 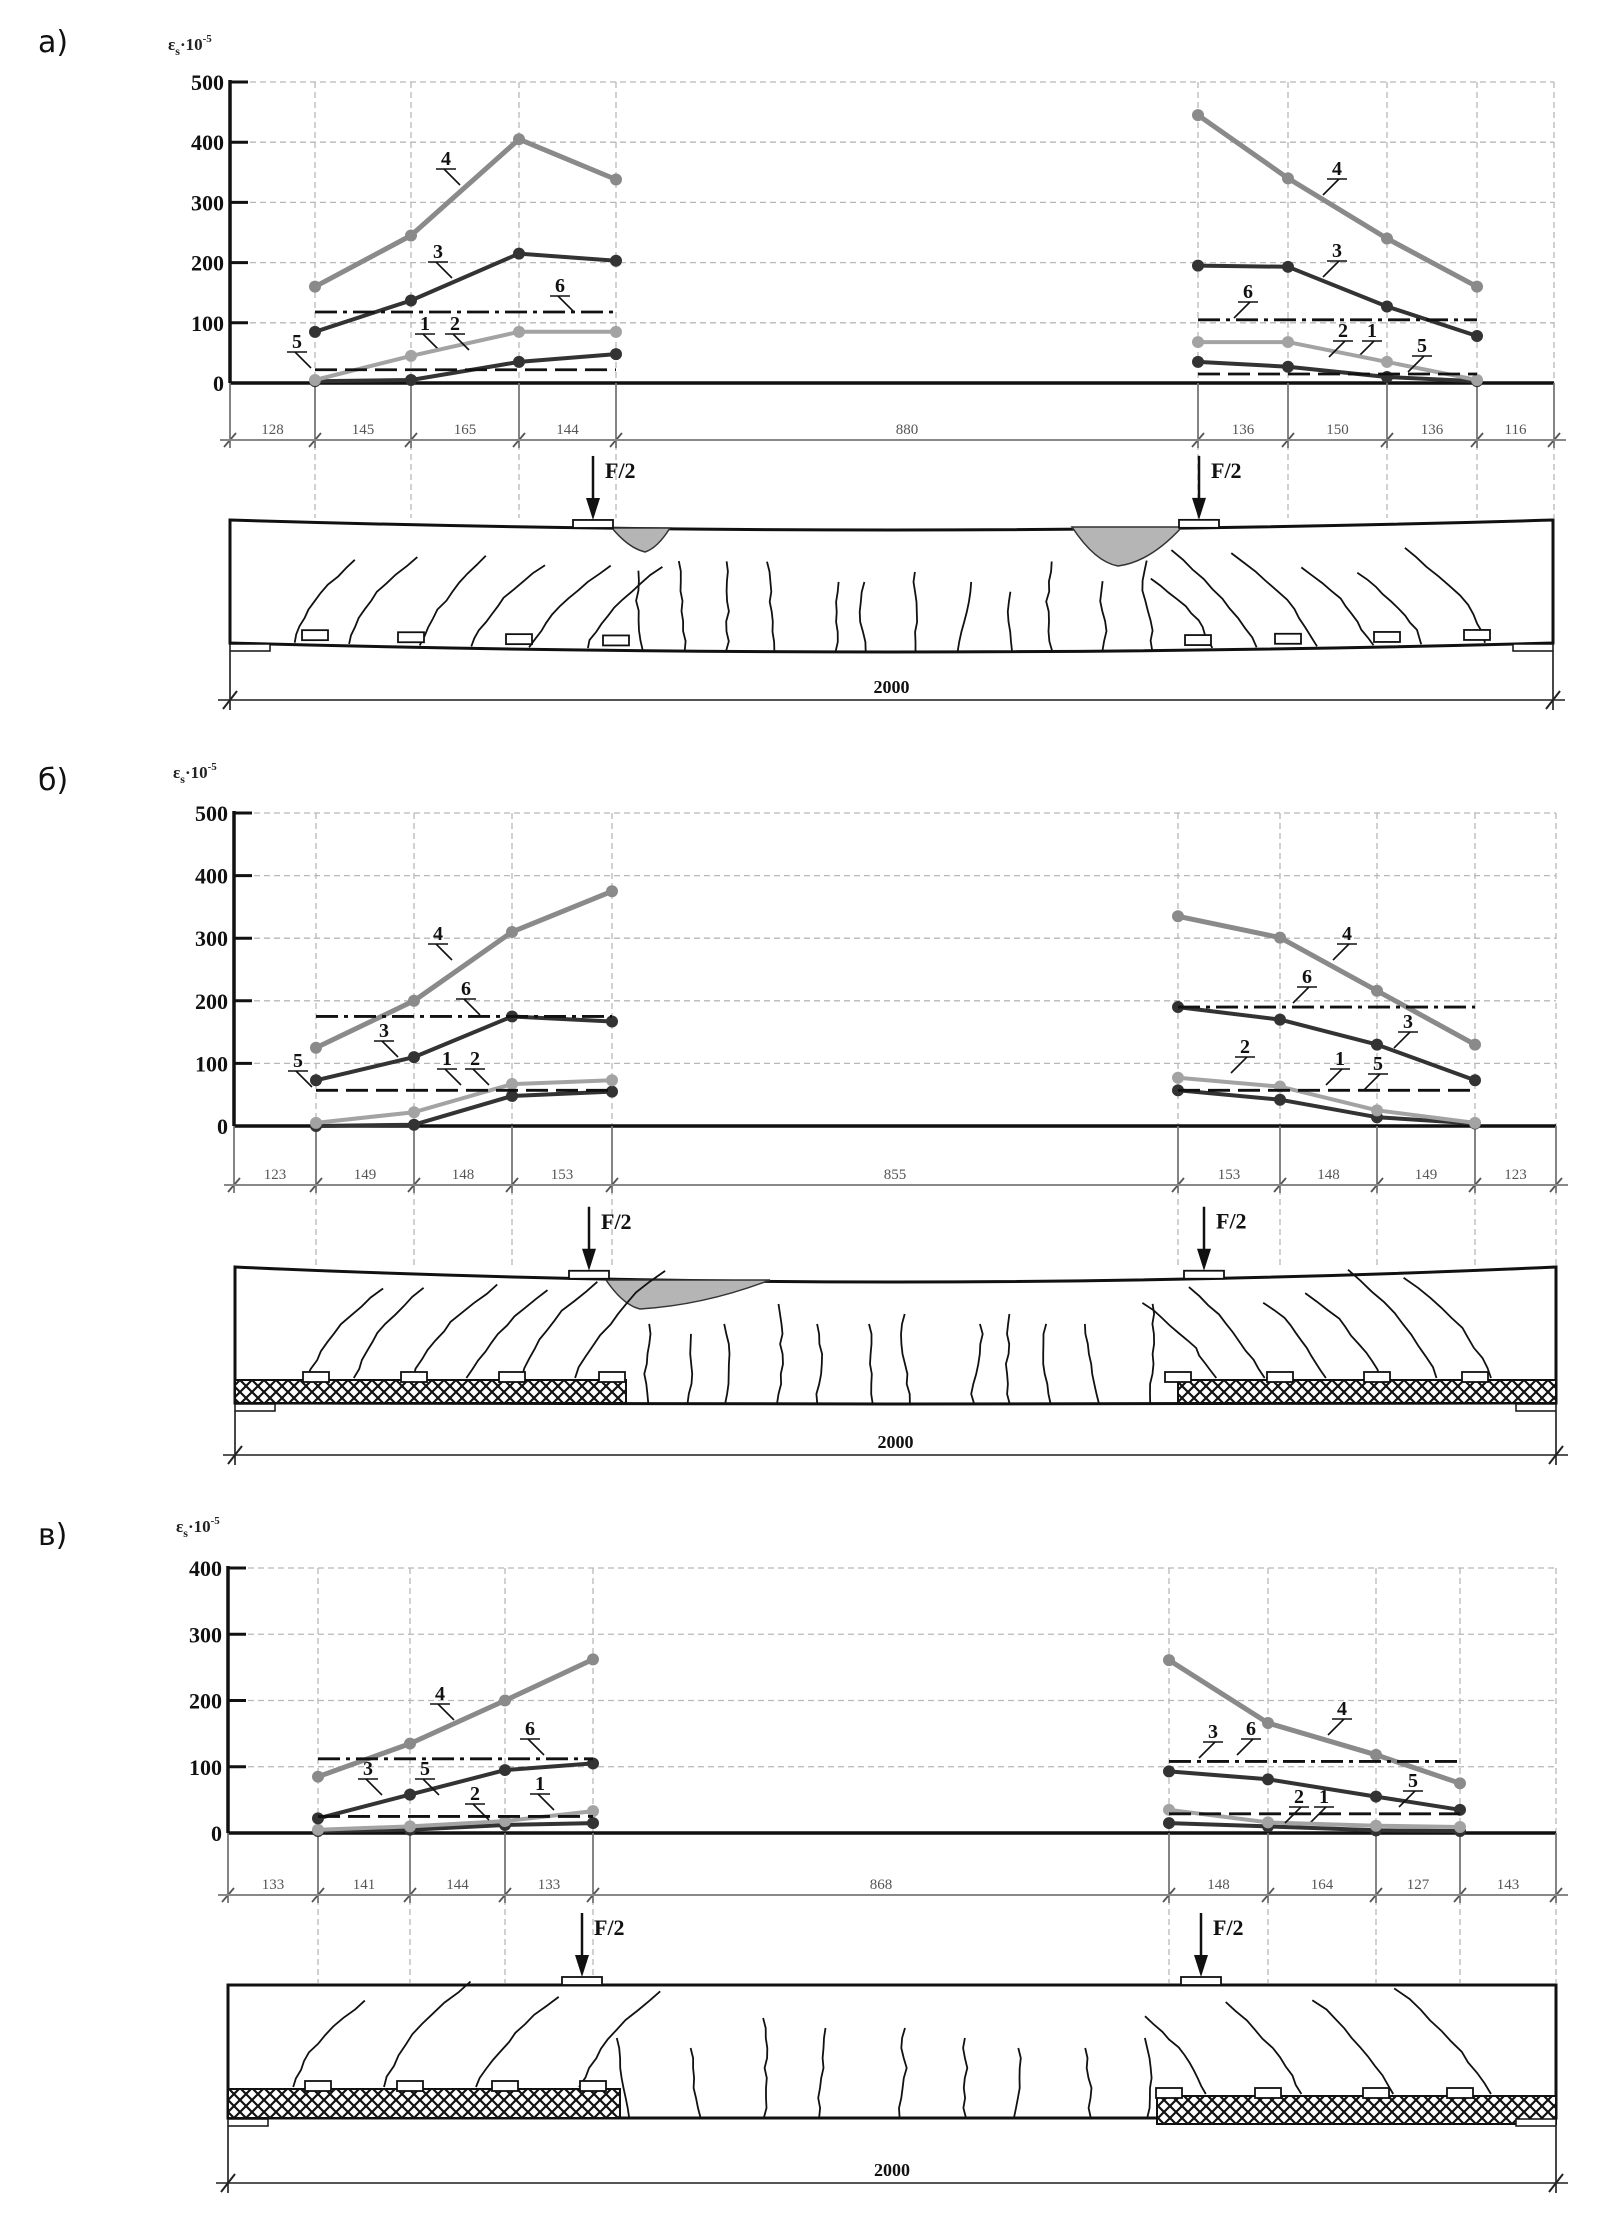 I want to click on series-label: 1, so click(x=540, y=1784).